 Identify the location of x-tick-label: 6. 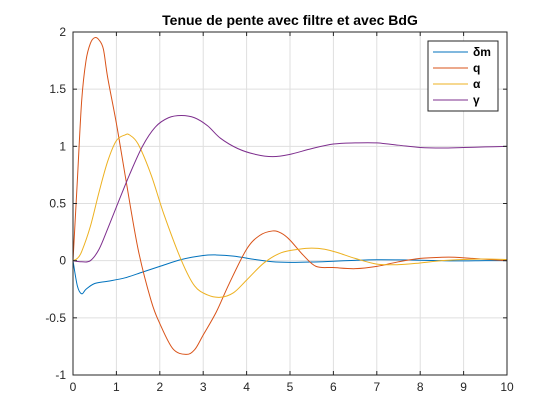
(333, 387).